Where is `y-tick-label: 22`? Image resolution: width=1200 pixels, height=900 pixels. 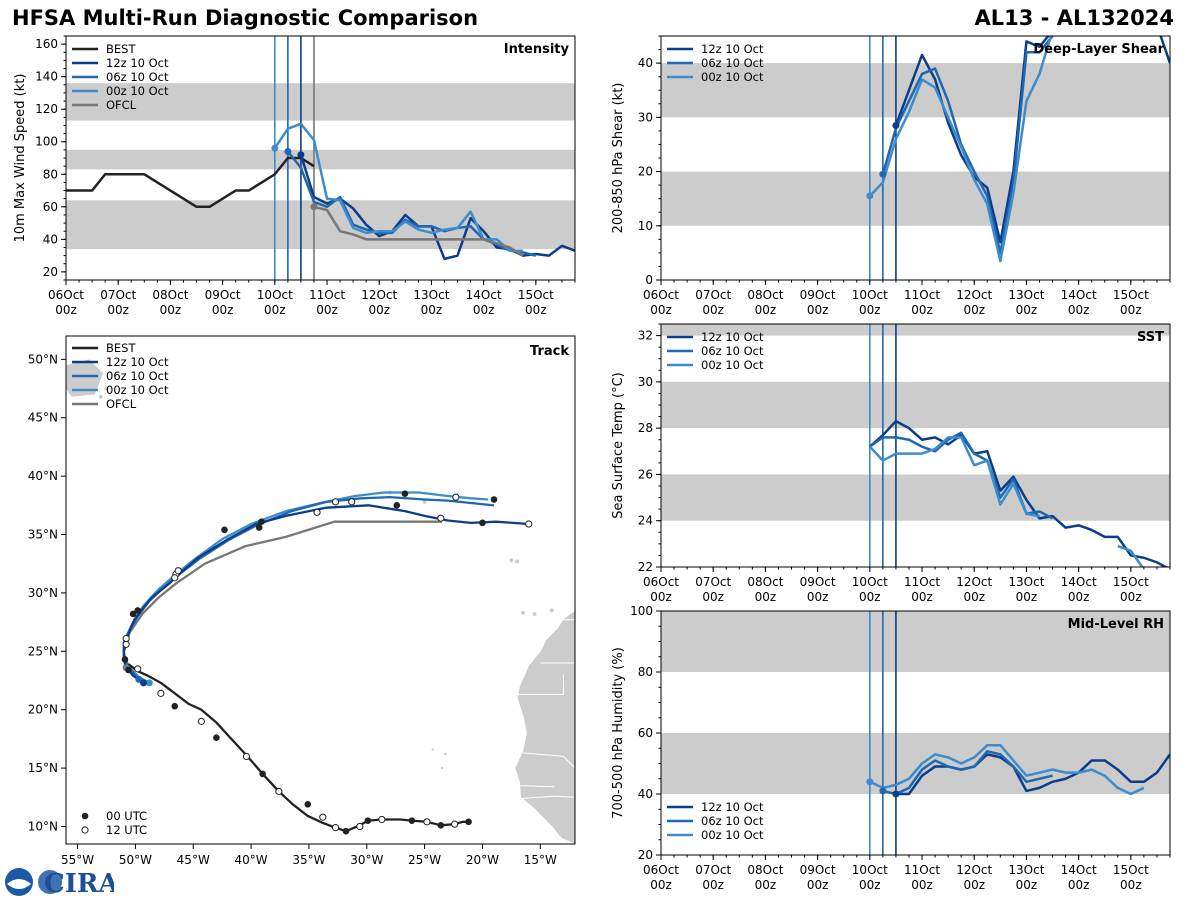
y-tick-label: 22 is located at coordinates (645, 567).